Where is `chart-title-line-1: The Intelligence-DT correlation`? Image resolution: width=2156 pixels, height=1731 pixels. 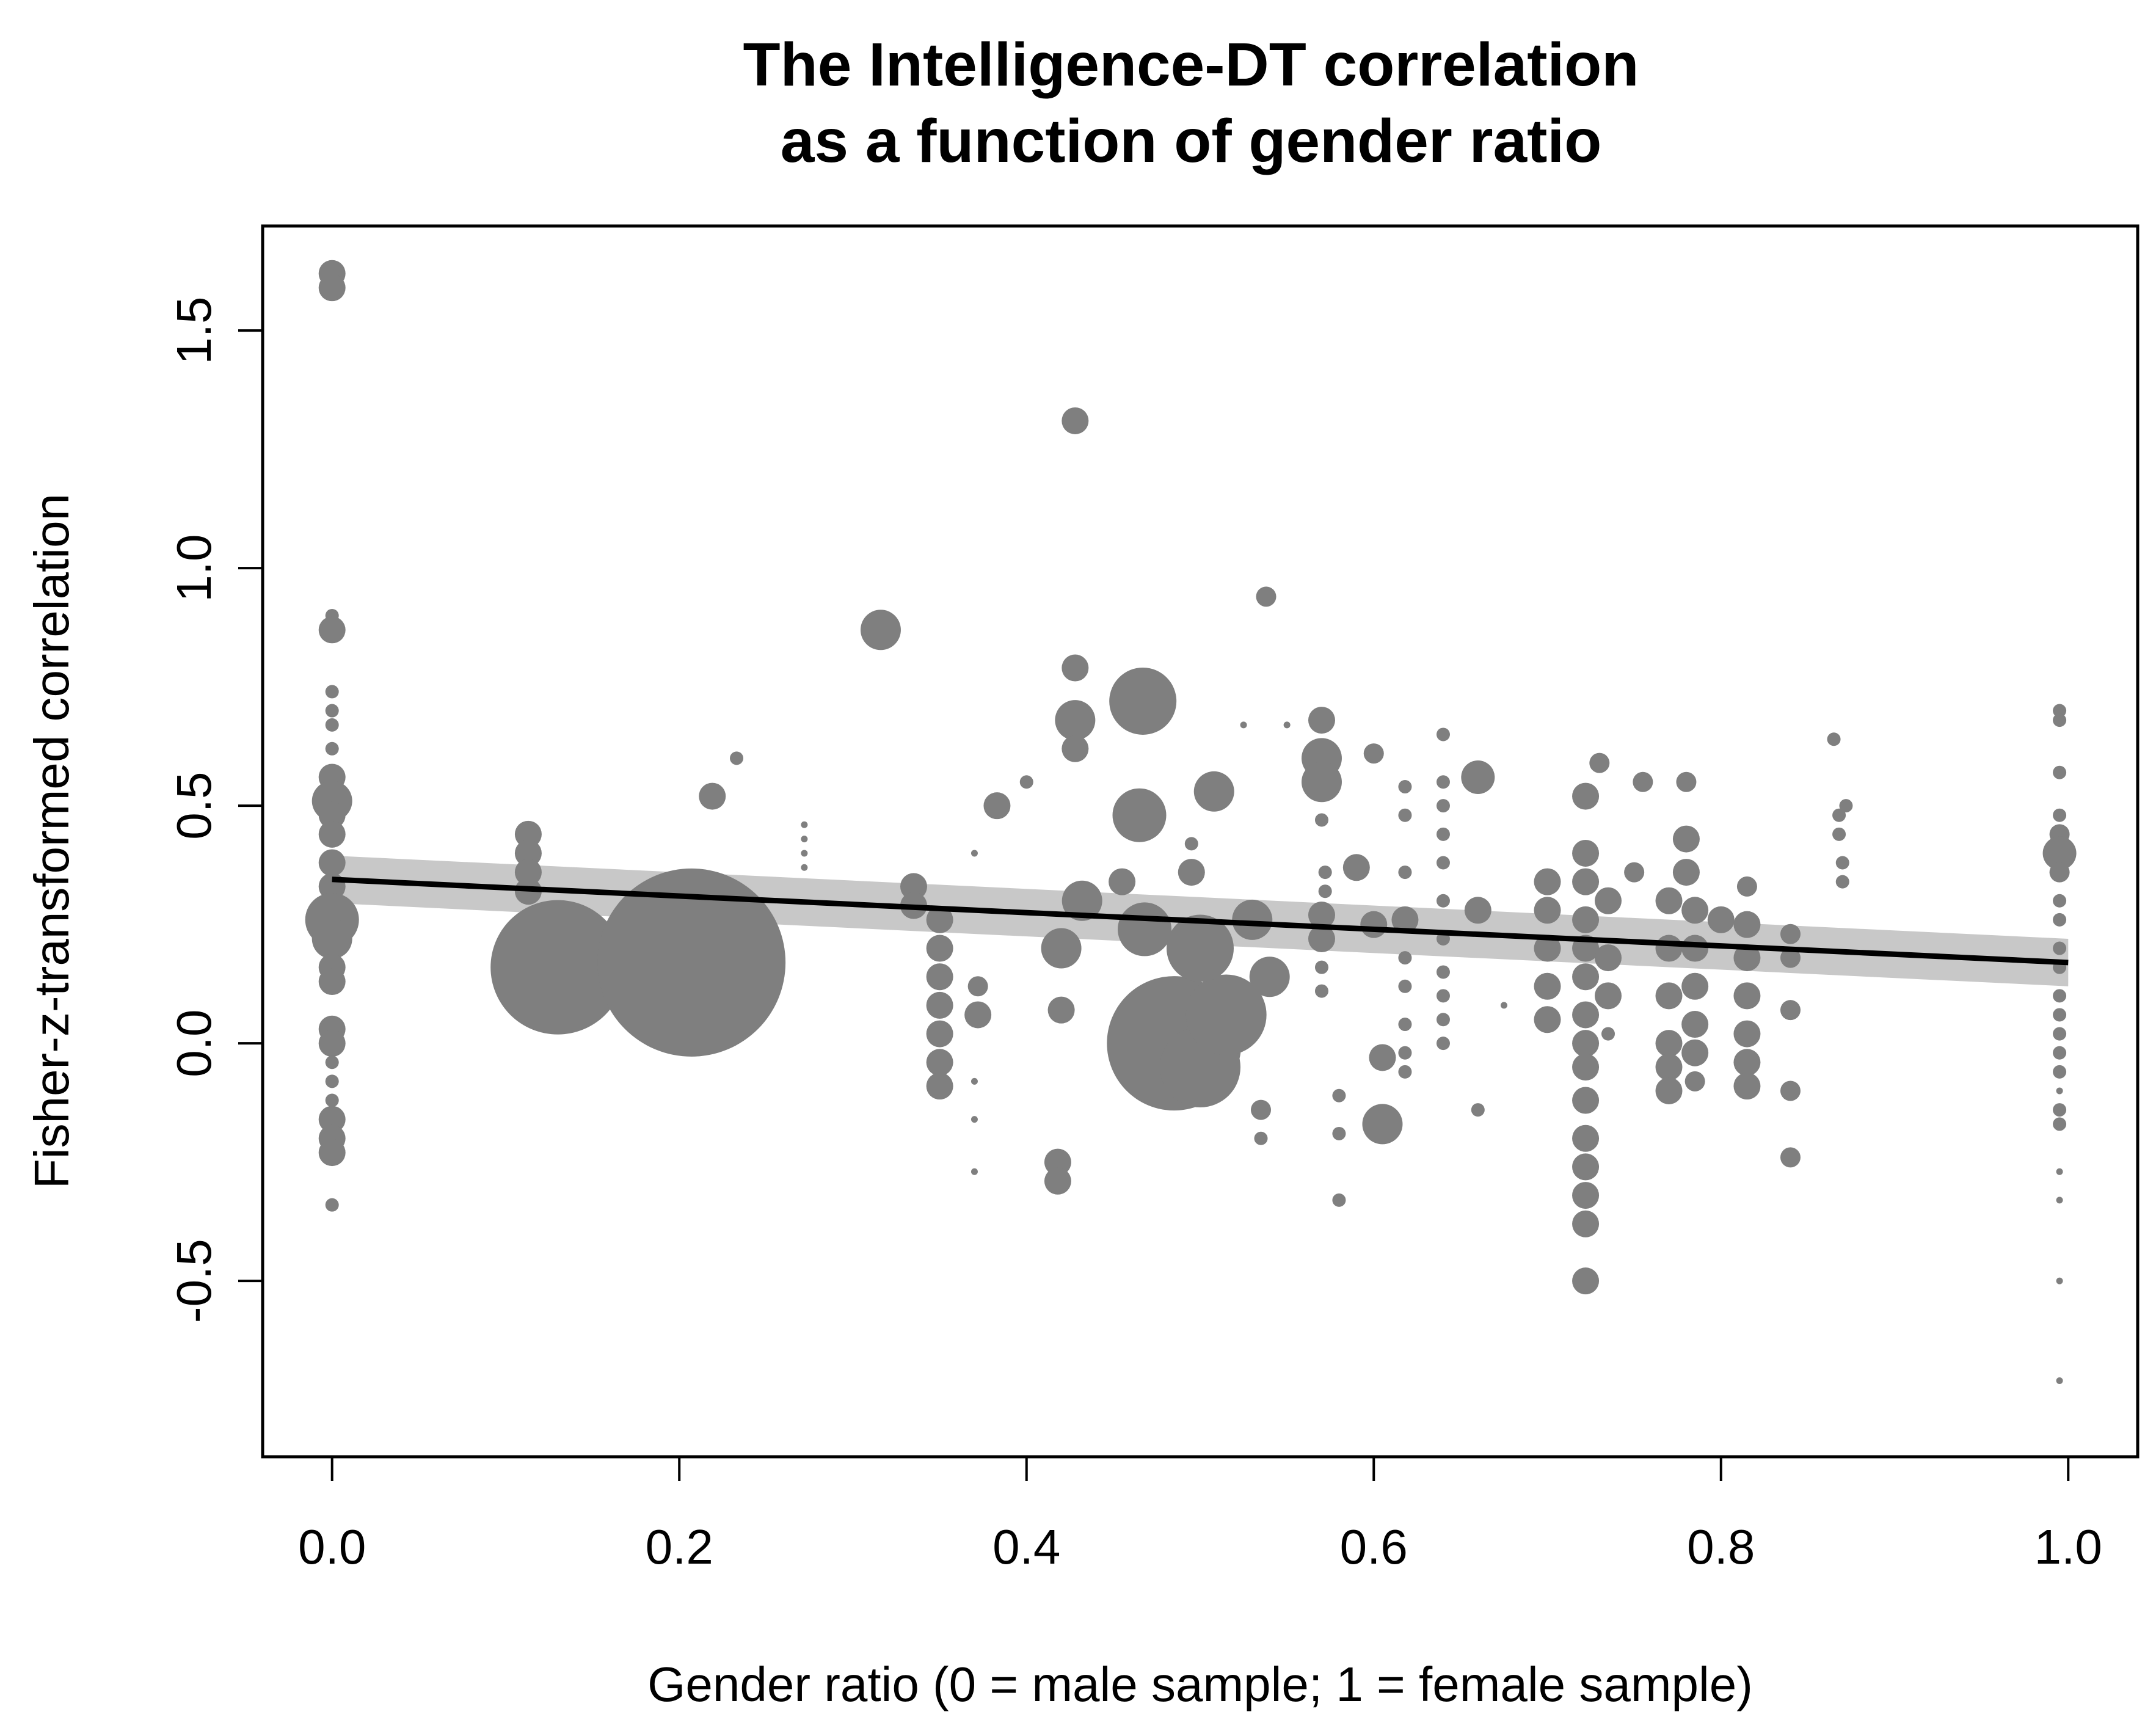
chart-title-line-1: The Intelligence-DT correlation is located at coordinates (1191, 65).